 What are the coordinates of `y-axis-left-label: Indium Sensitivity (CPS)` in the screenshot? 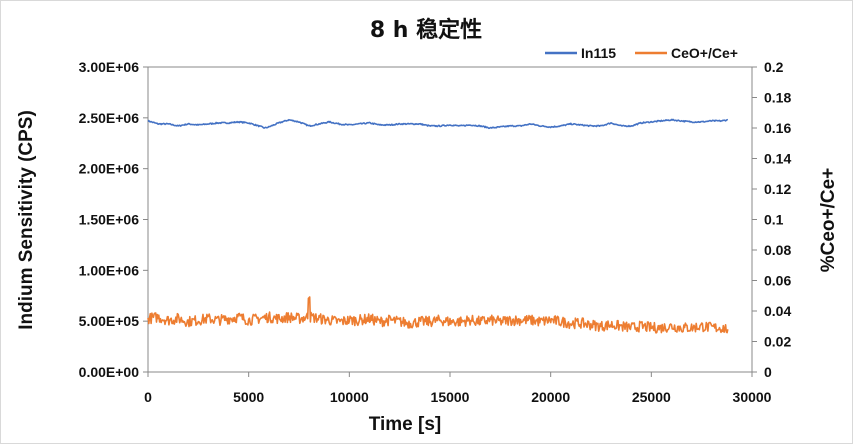 It's located at (26, 220).